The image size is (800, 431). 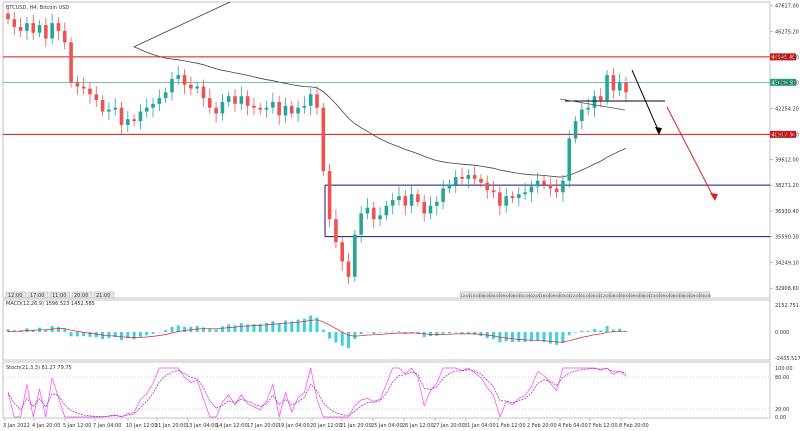 What do you see at coordinates (81, 296) in the screenshot?
I see `time-marker-label: 20:00` at bounding box center [81, 296].